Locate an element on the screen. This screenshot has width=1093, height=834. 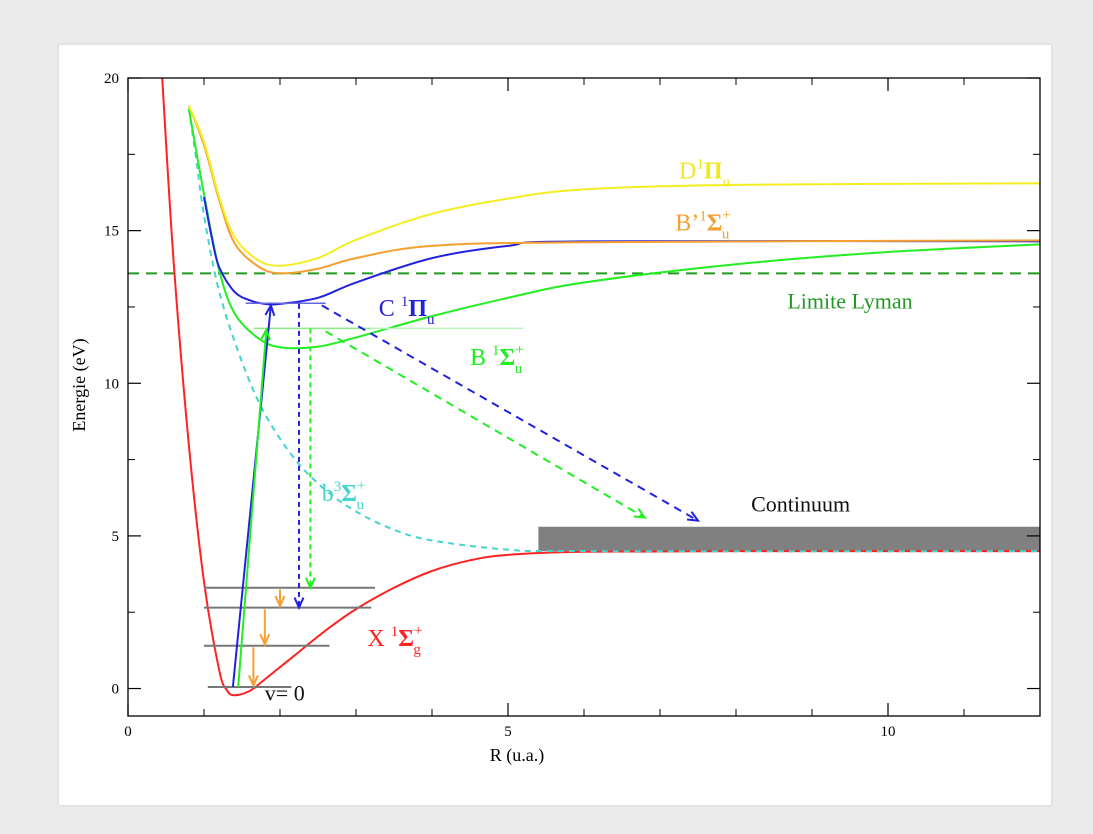
y-tick-label: 15 is located at coordinates (111, 232).